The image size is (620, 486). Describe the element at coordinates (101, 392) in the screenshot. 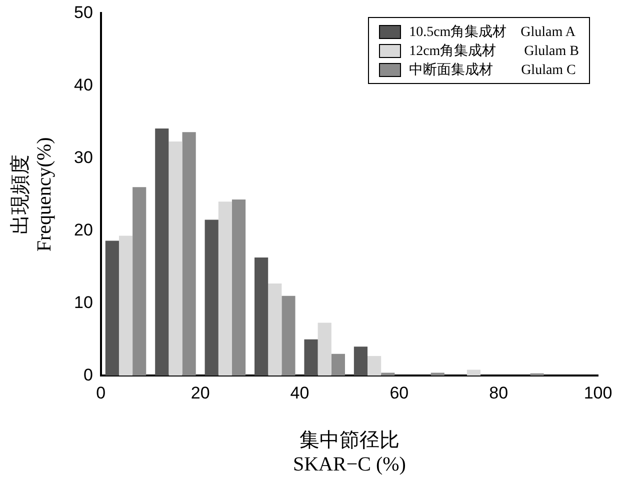

I see `x-tick-label: 0` at that location.